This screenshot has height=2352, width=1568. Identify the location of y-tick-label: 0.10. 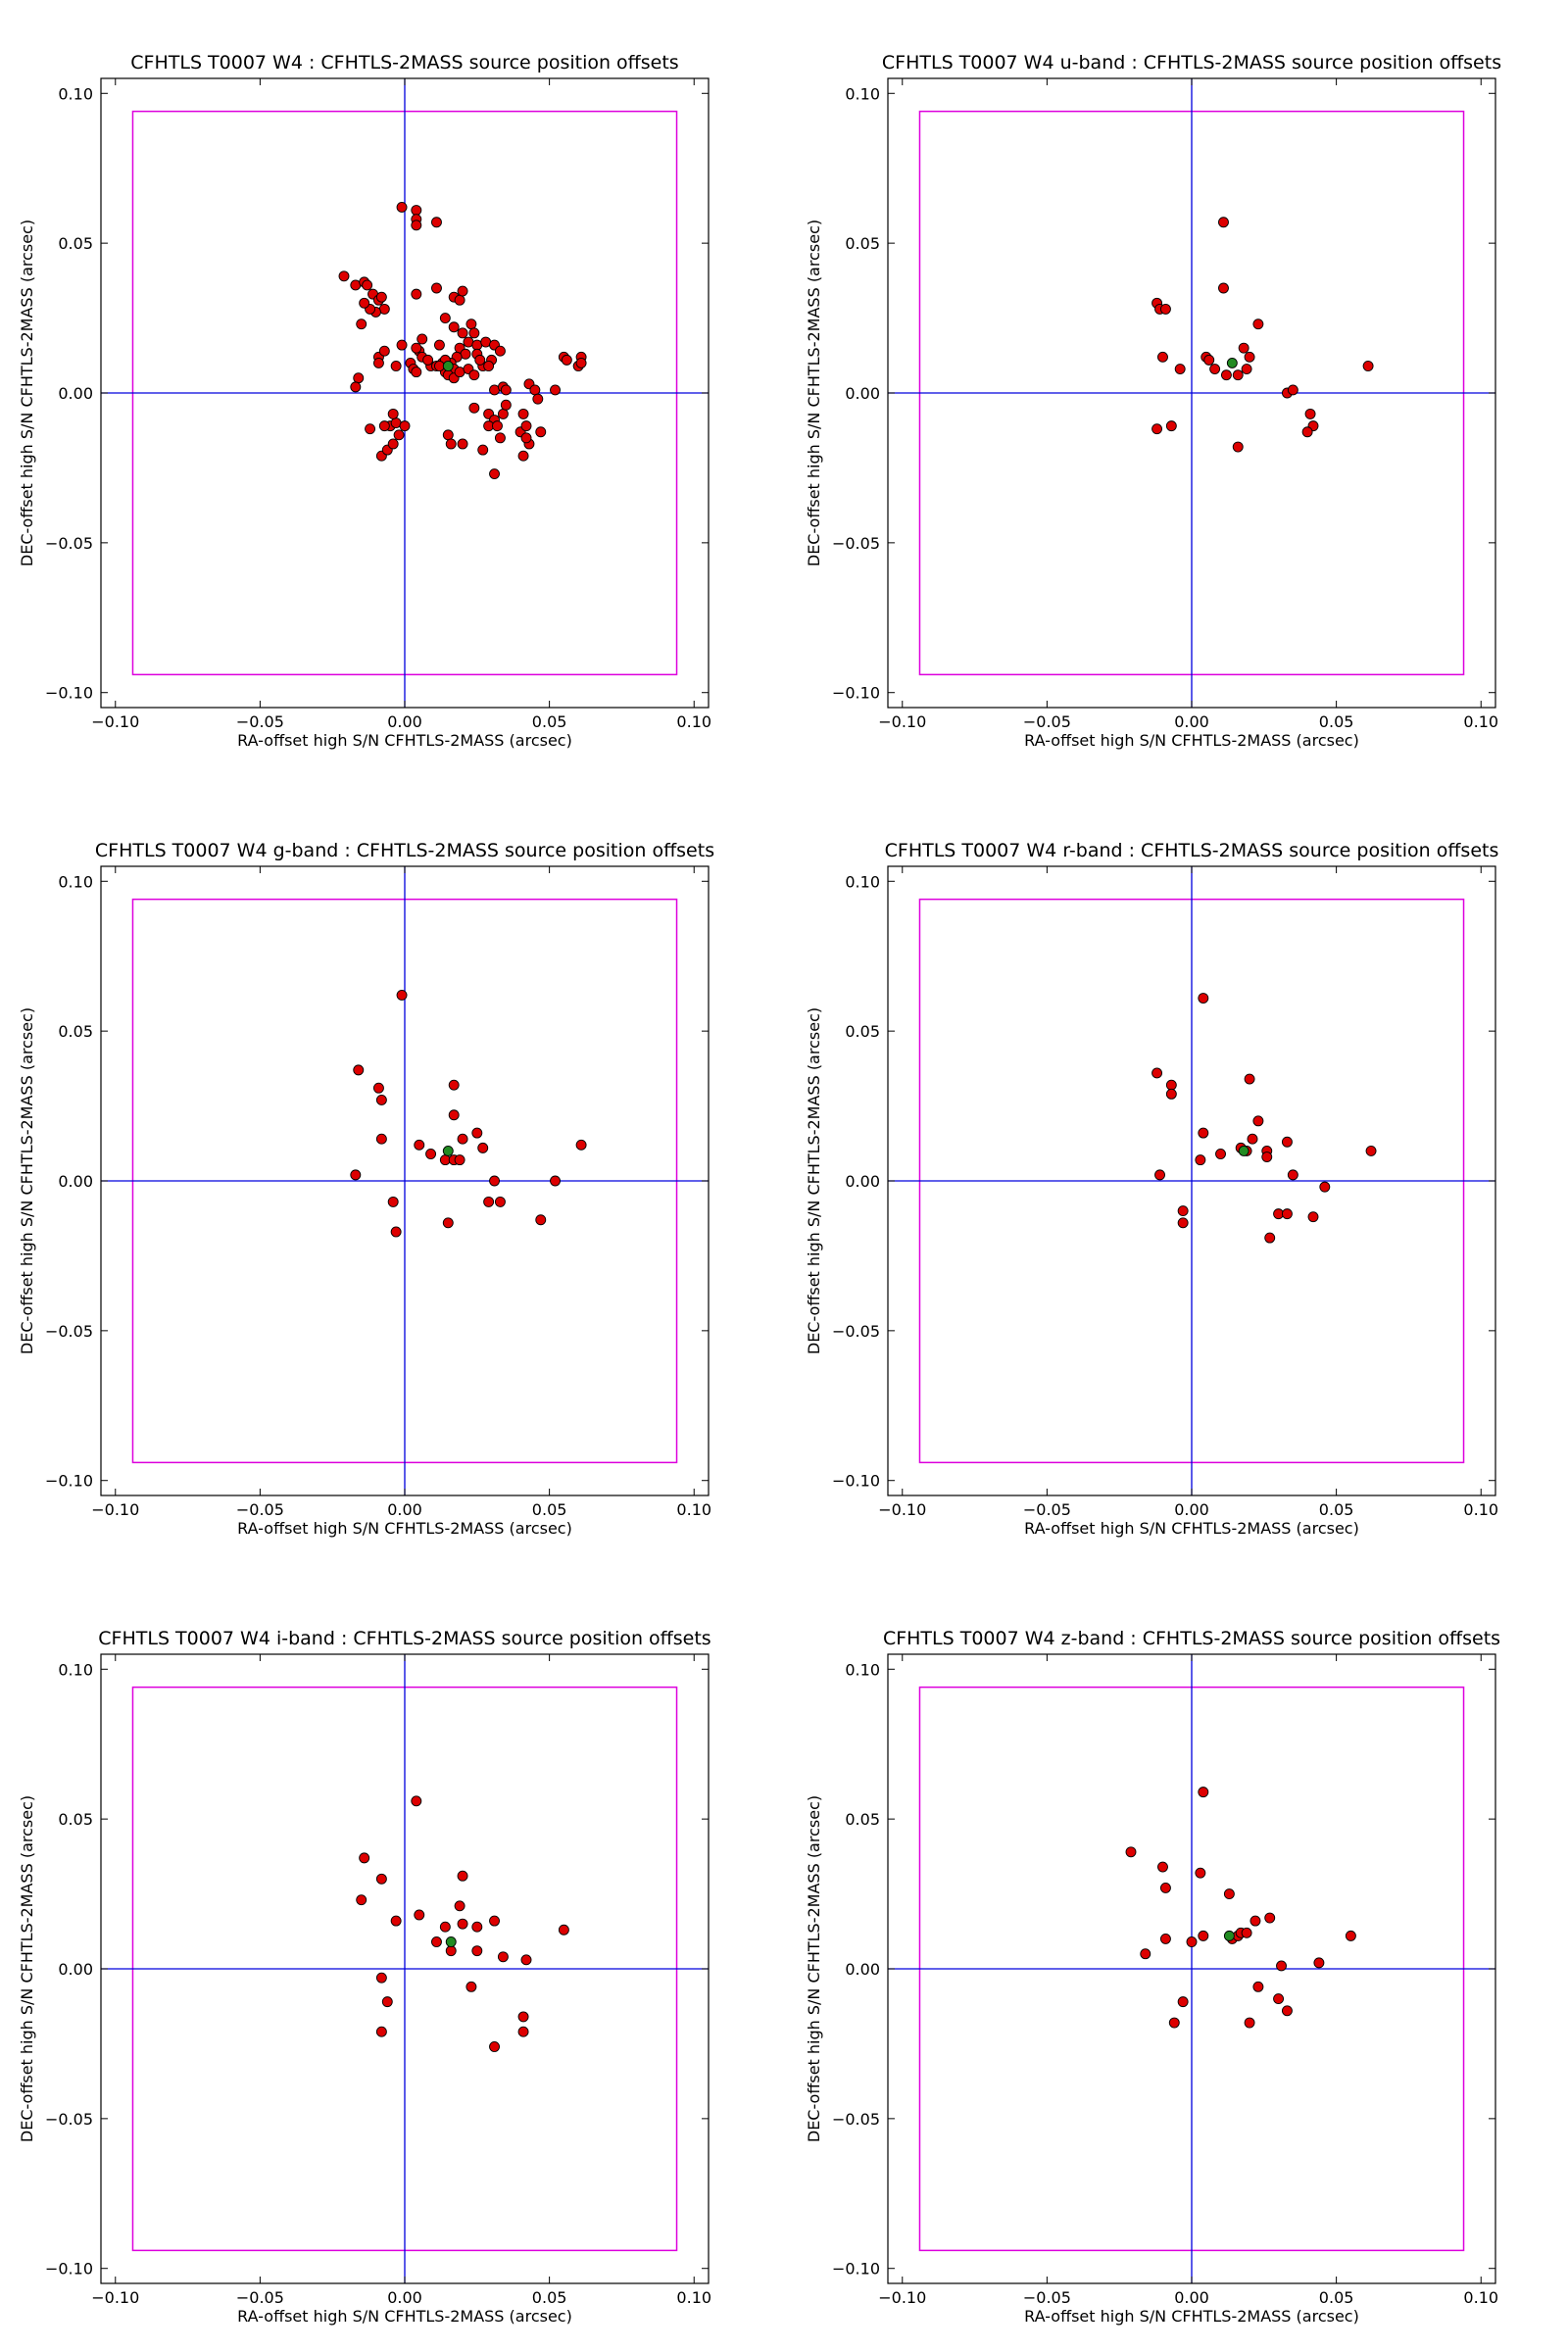
(75, 881).